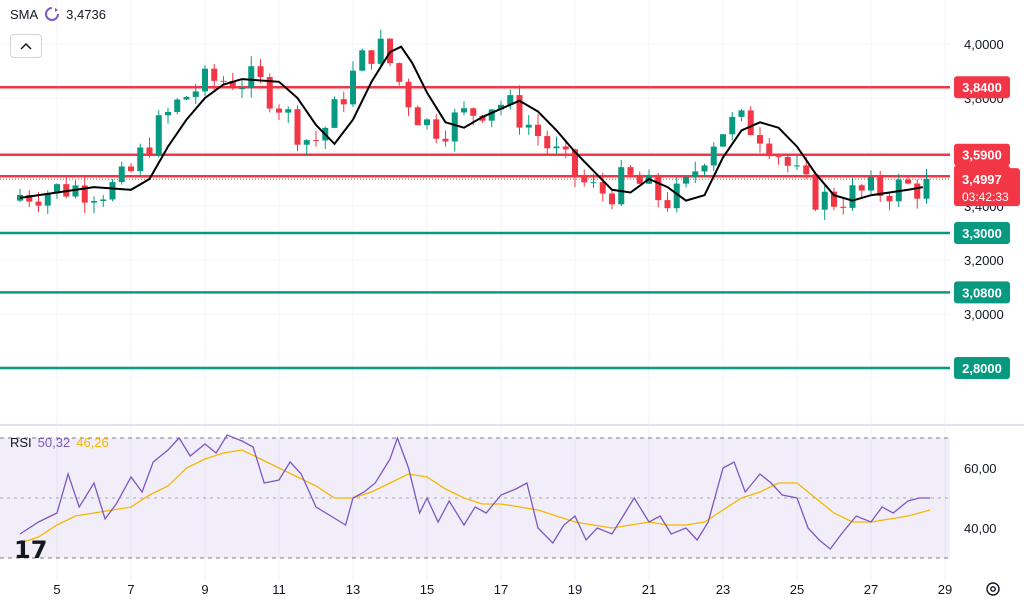 This screenshot has height=608, width=1024. I want to click on rsi-y-tick-label: 40,00, so click(980, 528).